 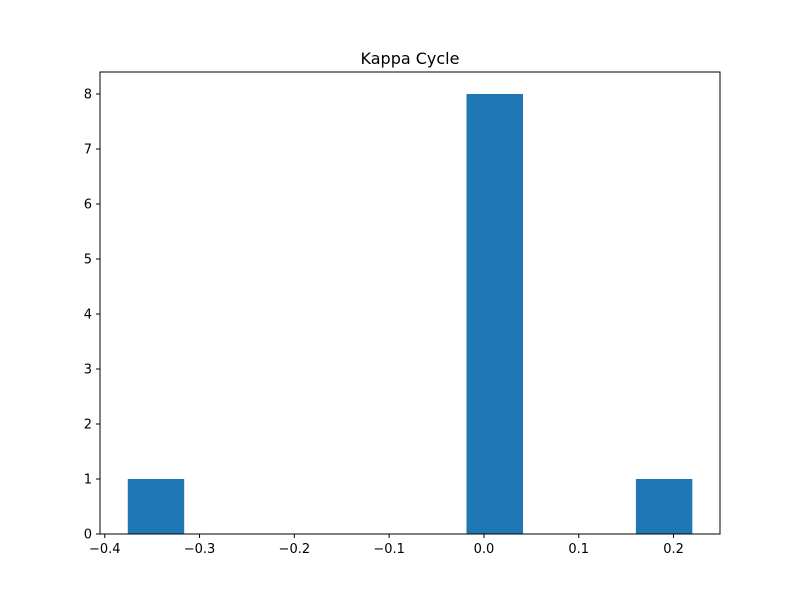 I want to click on x-tick-label: 0.2, so click(x=673, y=549).